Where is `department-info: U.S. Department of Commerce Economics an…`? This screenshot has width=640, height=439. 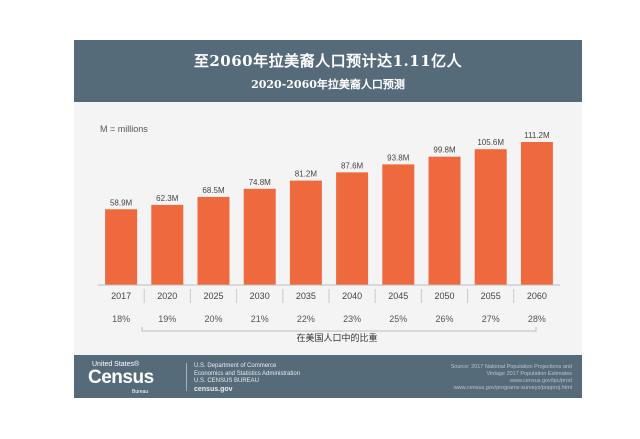
department-info: U.S. Department of Commerce Economics an… is located at coordinates (247, 378).